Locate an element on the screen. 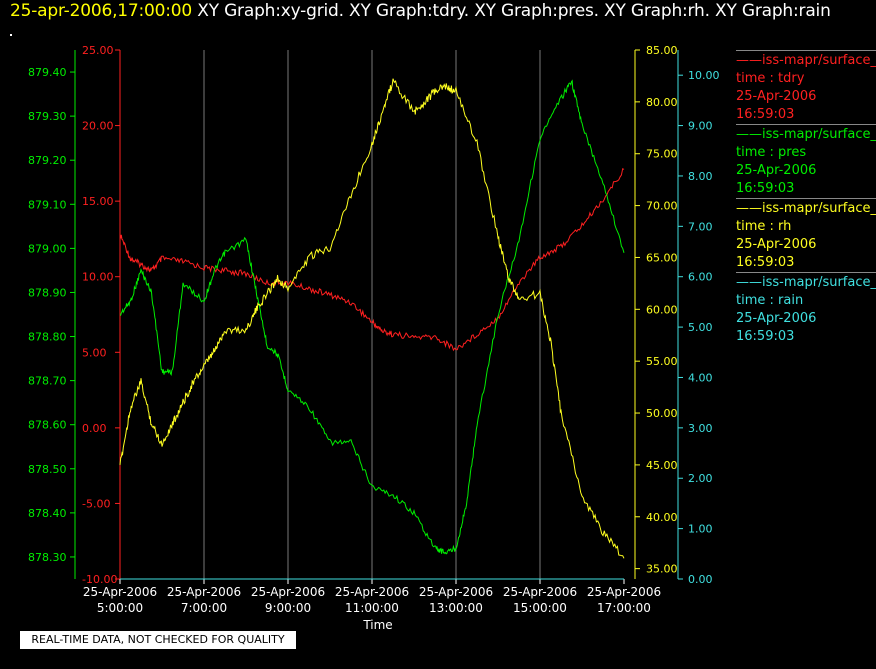 Image resolution: width=876 pixels, height=669 pixels. tdry-tick-label: 25.00 is located at coordinates (98, 50).